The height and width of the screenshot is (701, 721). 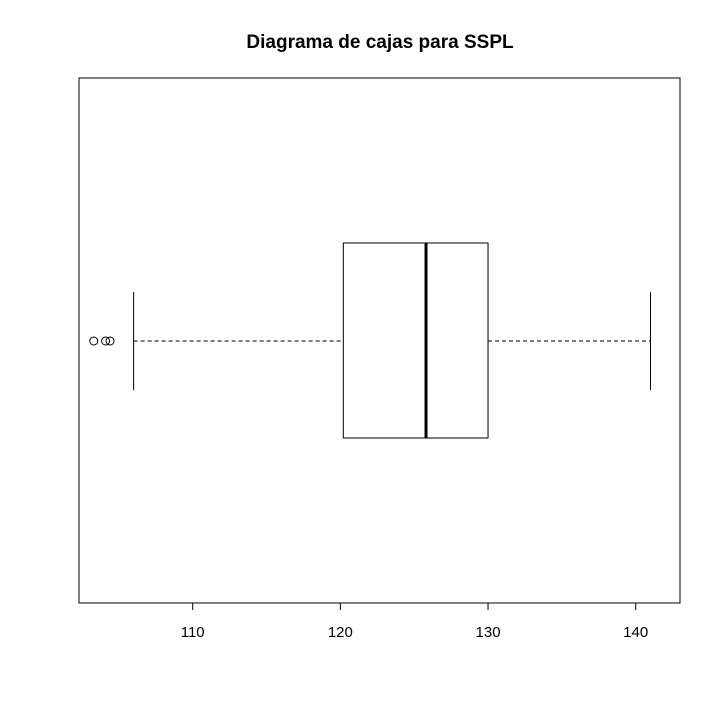 I want to click on x-tick-label: 120, so click(x=340, y=632).